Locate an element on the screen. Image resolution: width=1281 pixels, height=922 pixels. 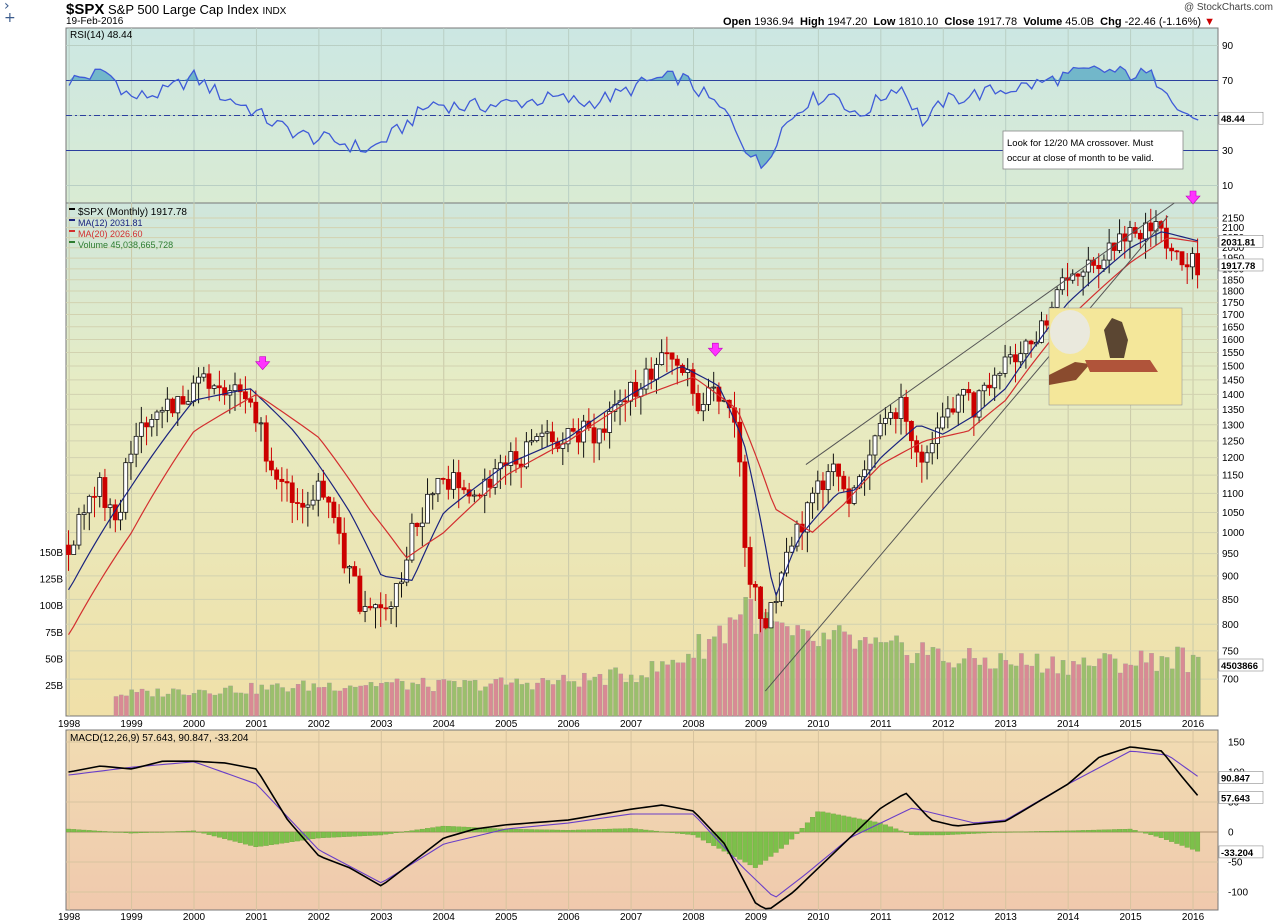
ma-last-value-box is located at coordinates (1241, 241).